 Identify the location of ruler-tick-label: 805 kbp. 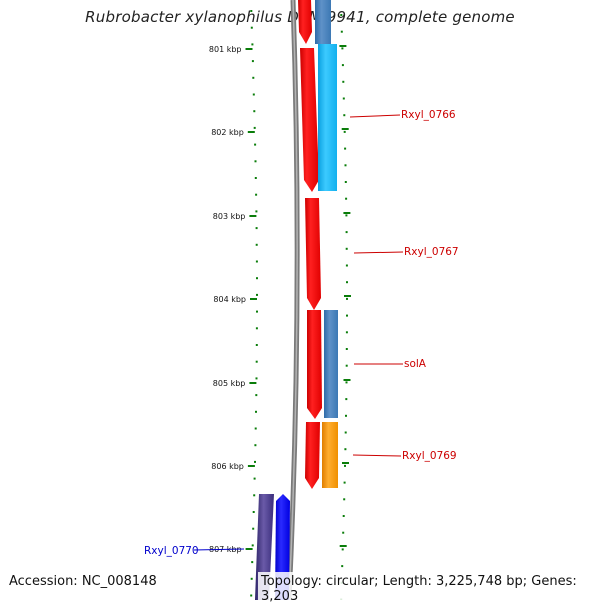
(229, 383).